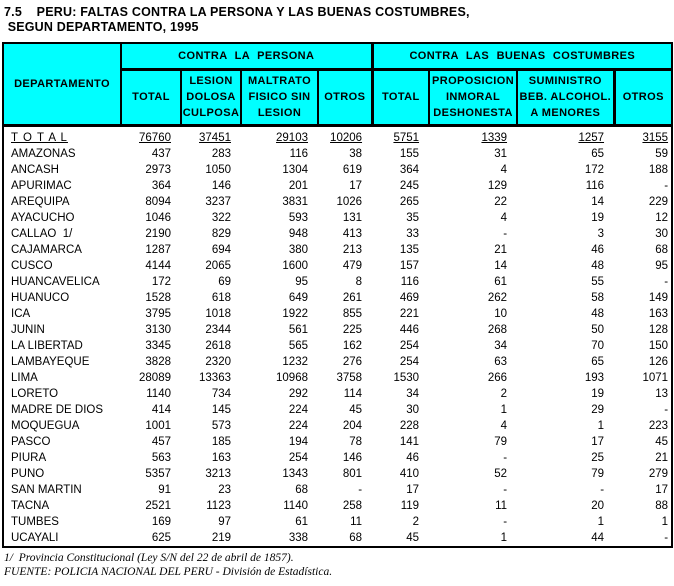 The height and width of the screenshot is (586, 674). I want to click on column-header-cp-lesion: LESION DOLOSA CULPOSA, so click(210, 98).